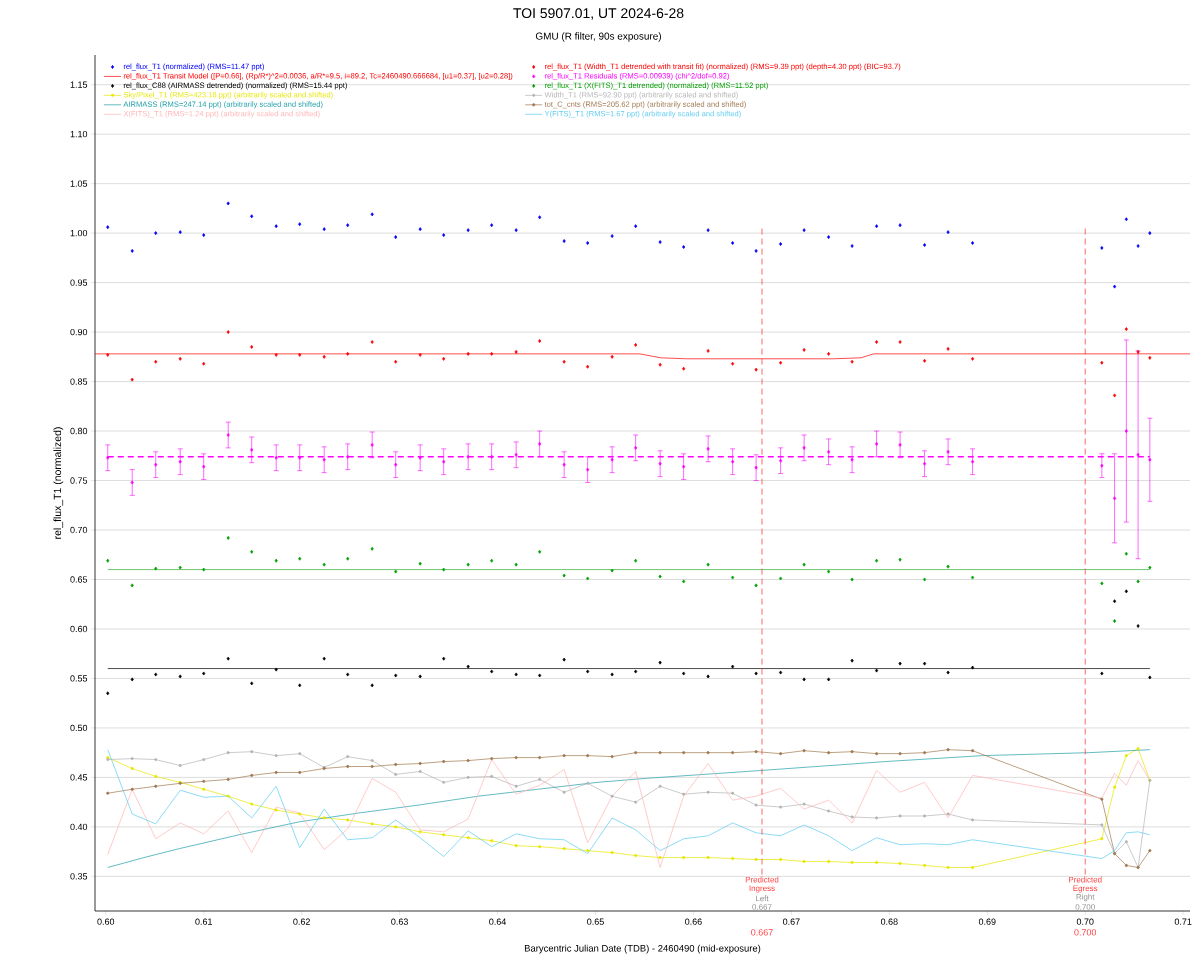  What do you see at coordinates (79, 579) in the screenshot?
I see `y-tick-label: 0.65` at bounding box center [79, 579].